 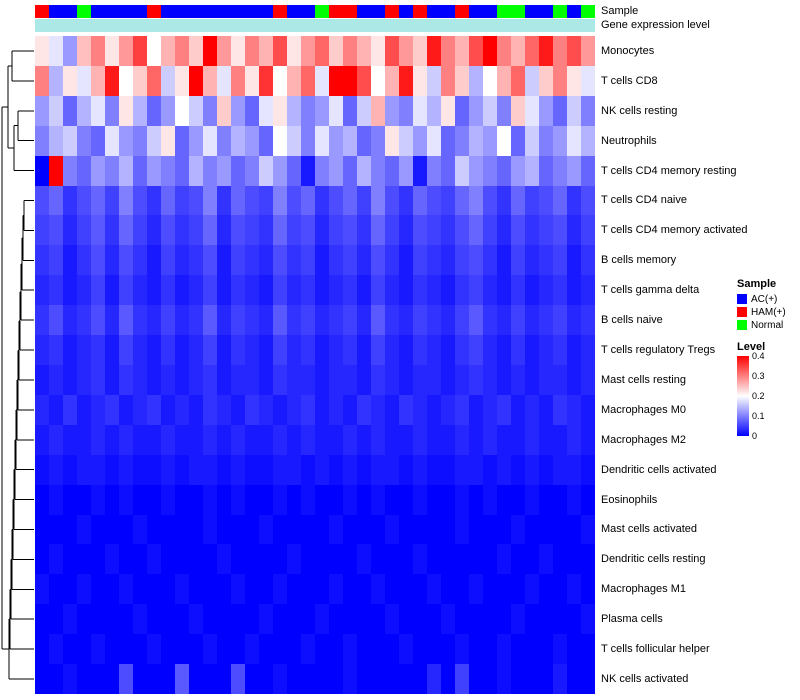 What do you see at coordinates (742, 299) in the screenshot?
I see `legend-color-swatch` at bounding box center [742, 299].